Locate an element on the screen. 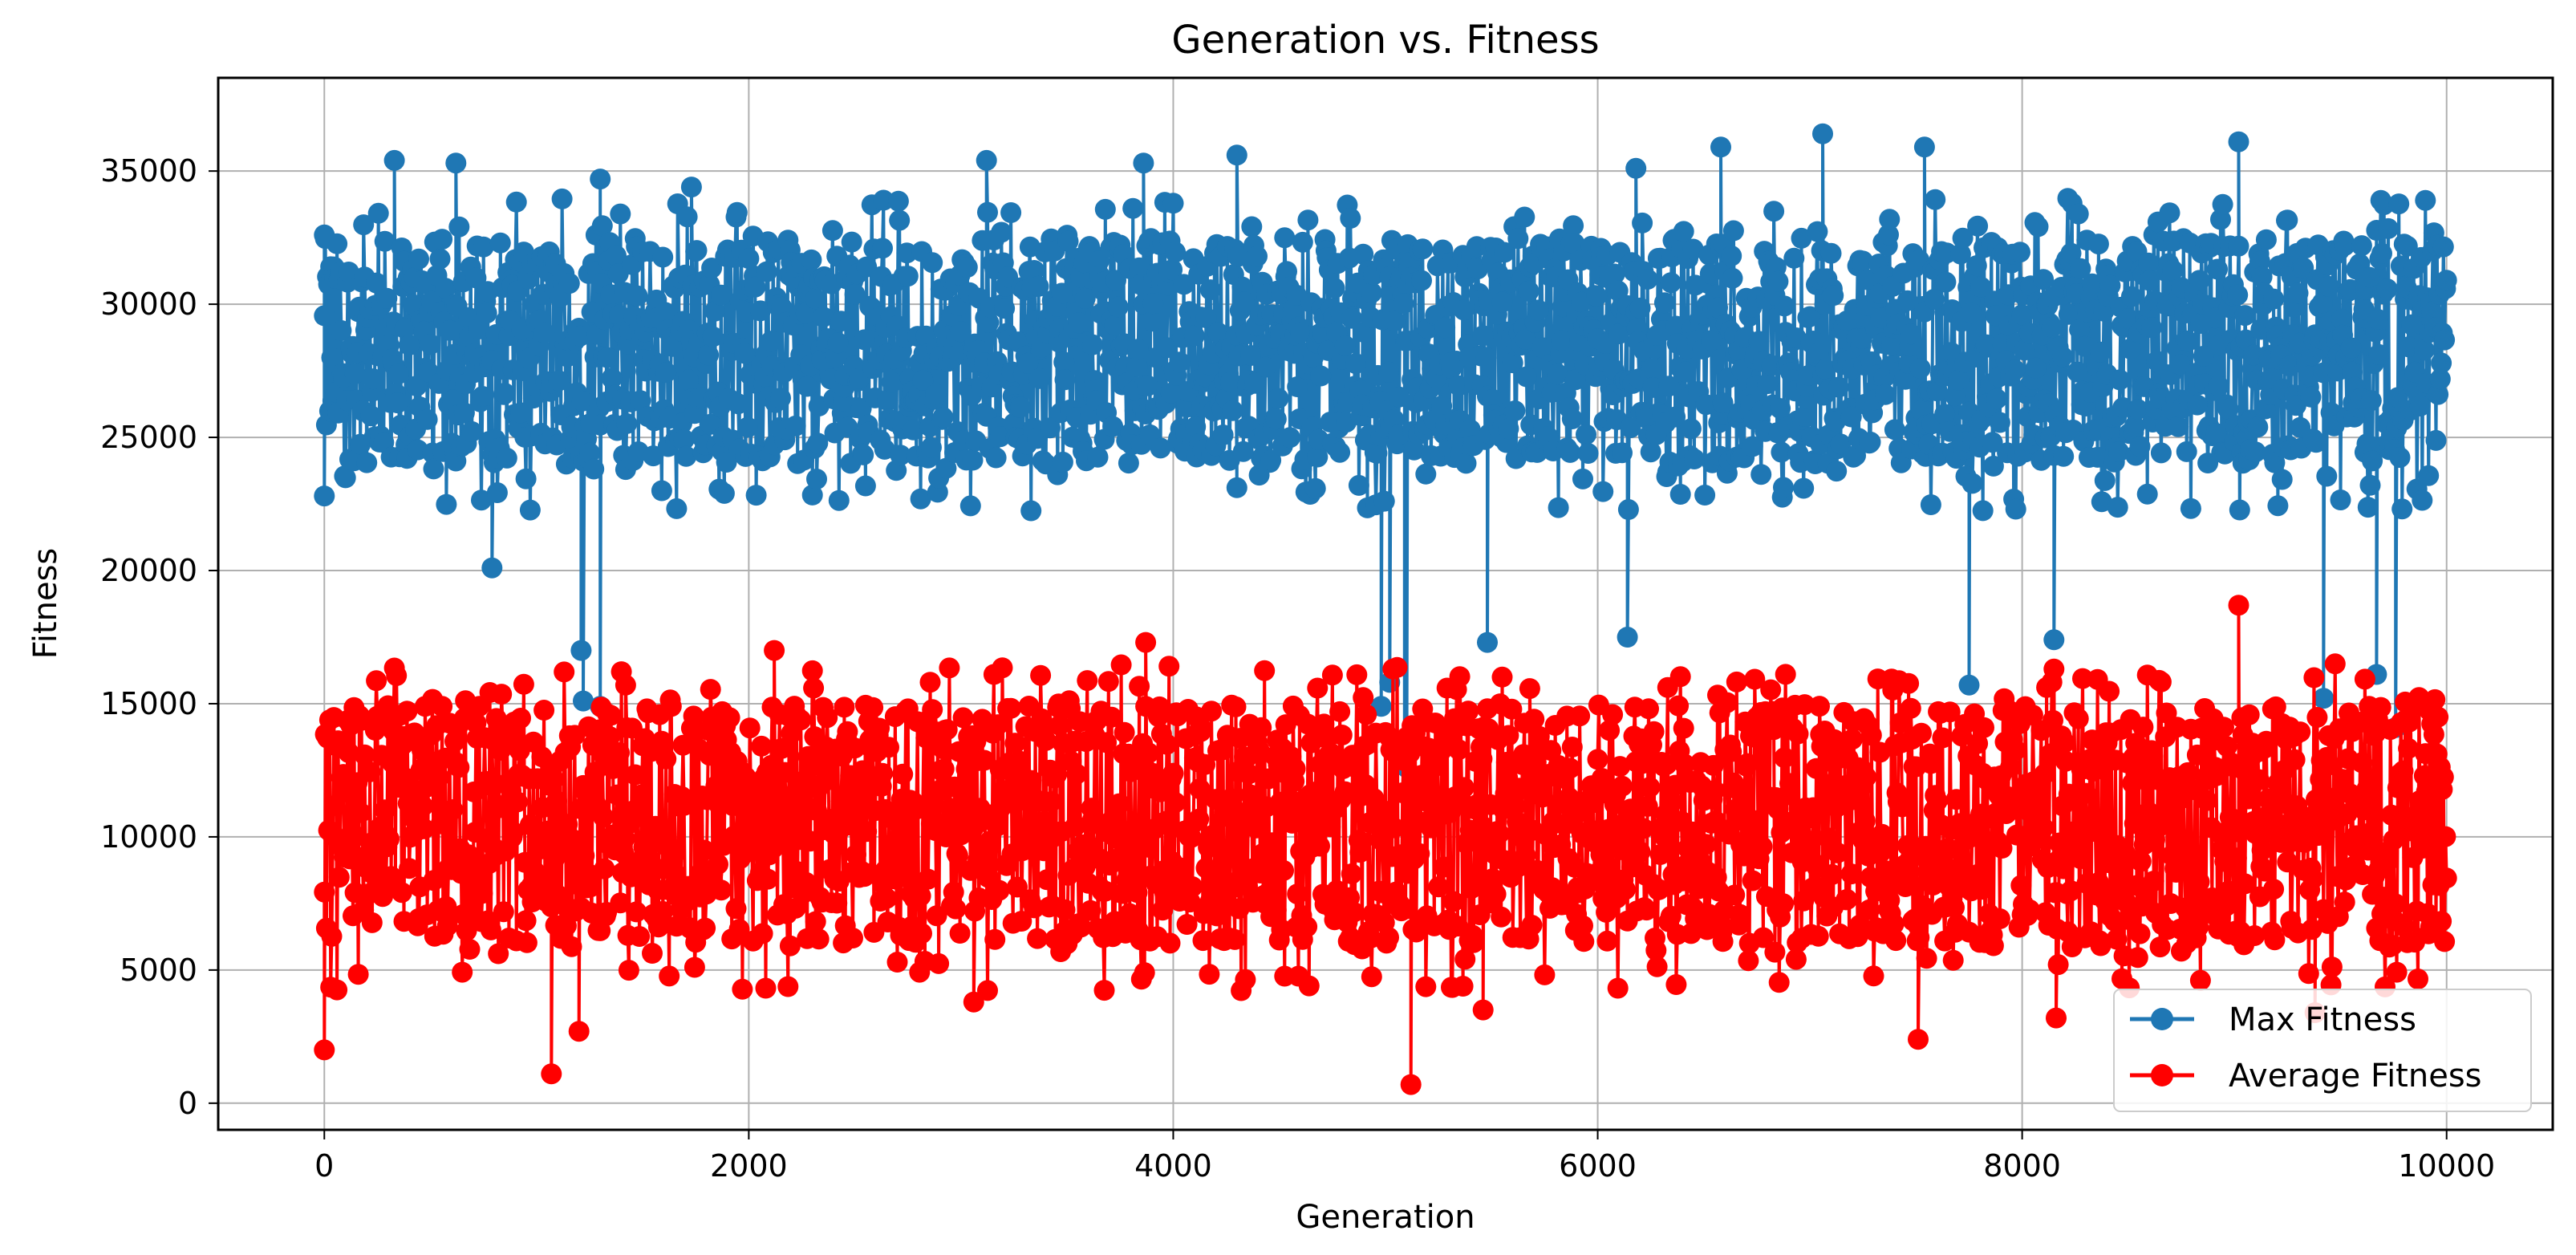 The width and height of the screenshot is (2576, 1255). x-tick-label: 2000 is located at coordinates (749, 1166).